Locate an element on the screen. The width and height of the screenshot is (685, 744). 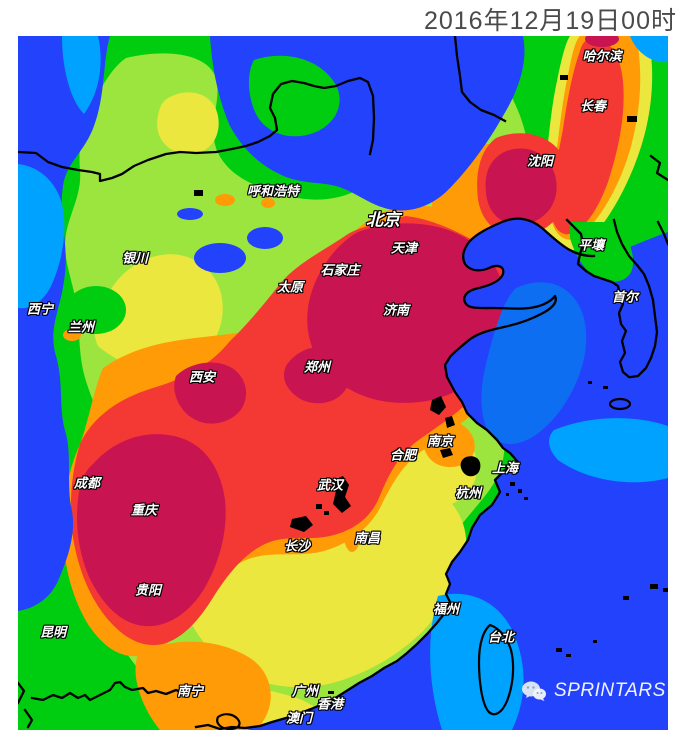
lake-poyang is located at coordinates (342, 494).